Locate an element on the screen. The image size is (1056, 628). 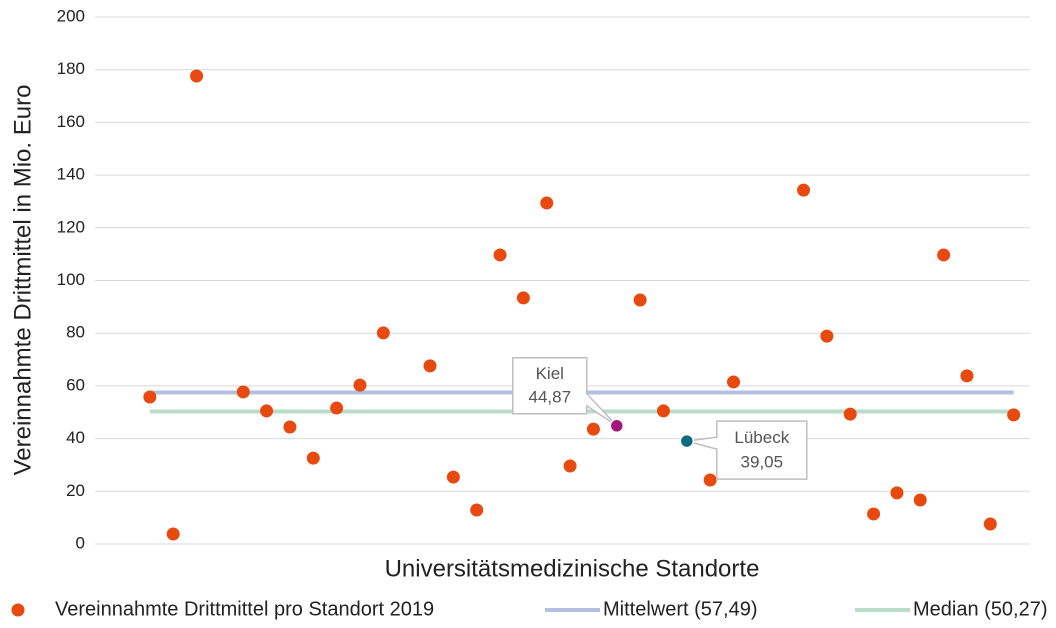
legend-marker is located at coordinates (18, 610).